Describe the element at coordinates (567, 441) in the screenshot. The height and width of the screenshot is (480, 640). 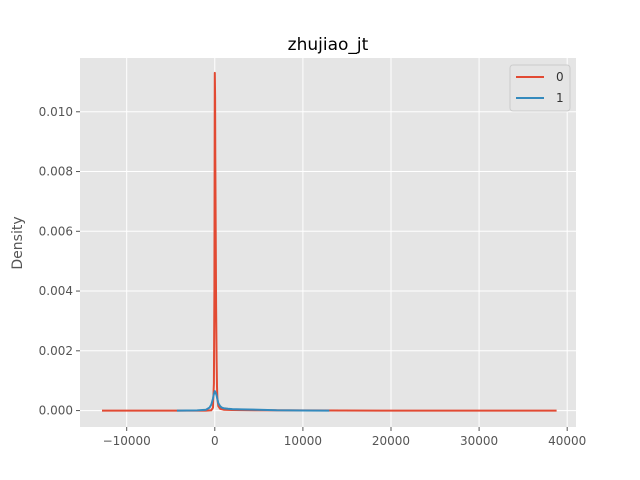
I see `x-tick-label: 40000` at that location.